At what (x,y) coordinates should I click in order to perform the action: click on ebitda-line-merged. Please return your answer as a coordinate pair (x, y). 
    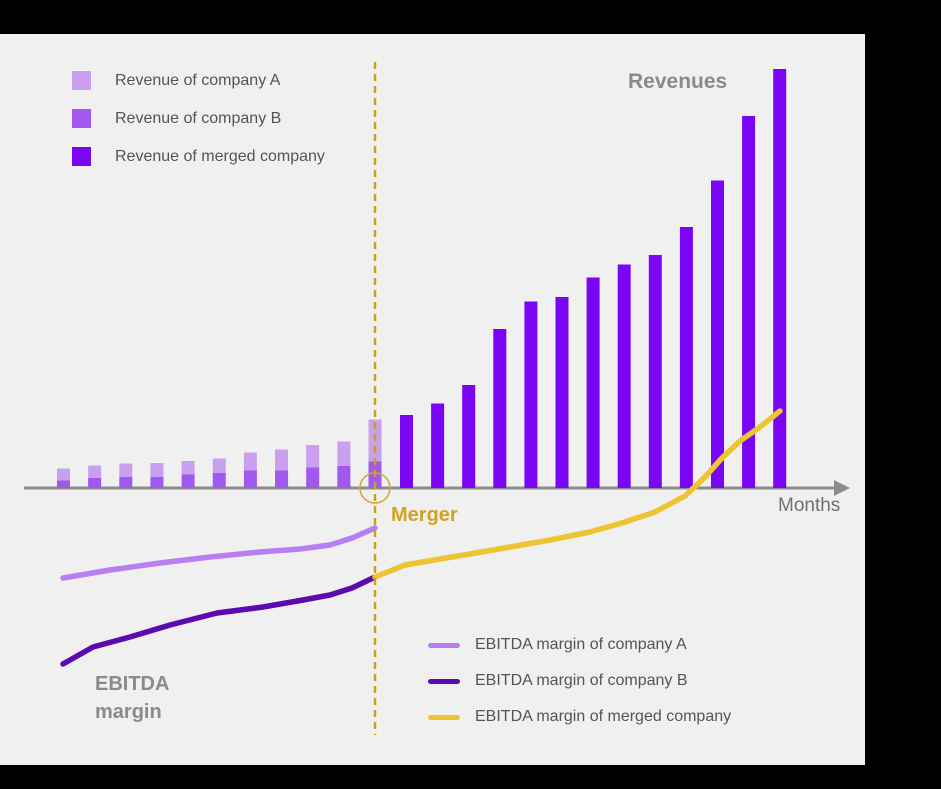
    Looking at the image, I should click on (577, 494).